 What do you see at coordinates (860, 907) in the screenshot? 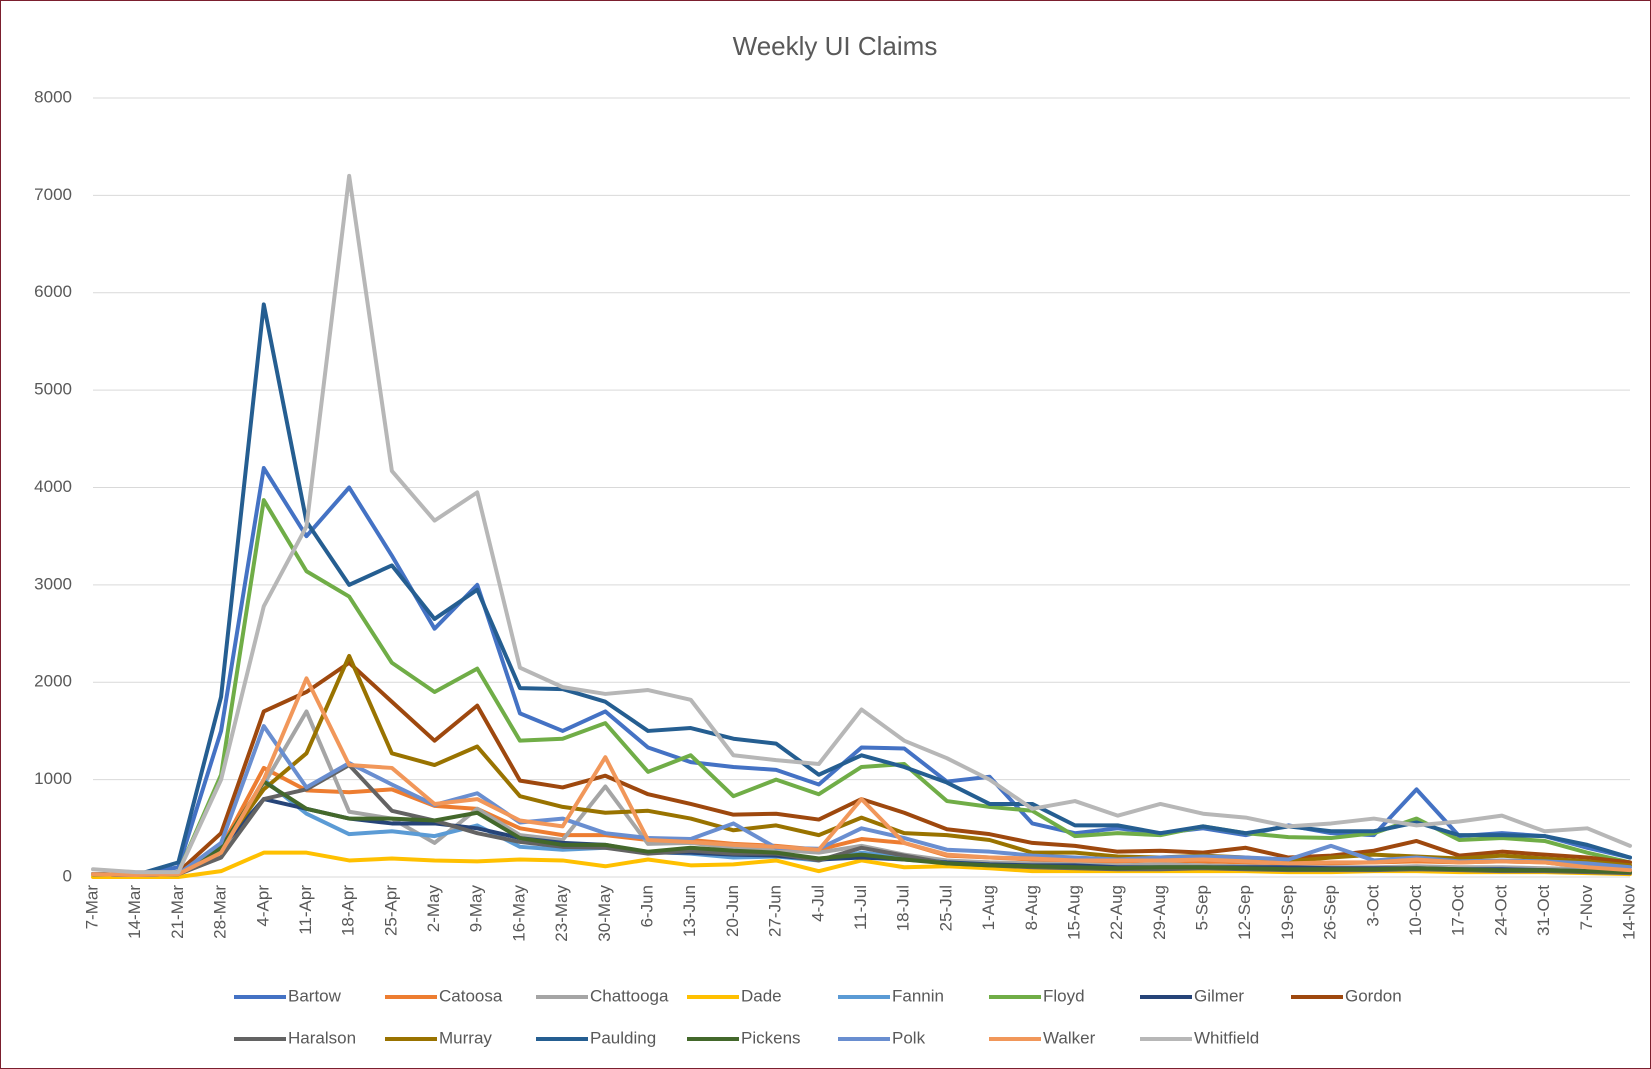
I see `x-tick-label: 11-Jul` at bounding box center [860, 907].